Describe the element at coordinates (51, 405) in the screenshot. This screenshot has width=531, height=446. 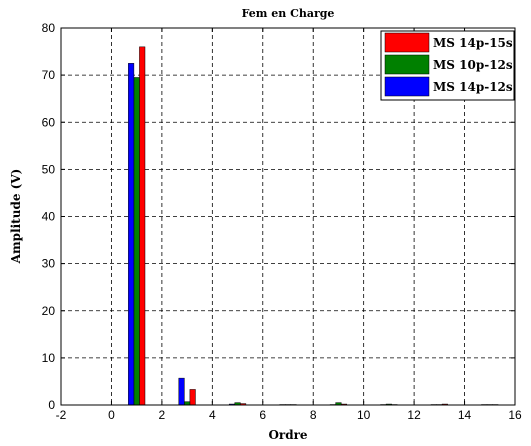
I see `y-tick-label: 0` at that location.